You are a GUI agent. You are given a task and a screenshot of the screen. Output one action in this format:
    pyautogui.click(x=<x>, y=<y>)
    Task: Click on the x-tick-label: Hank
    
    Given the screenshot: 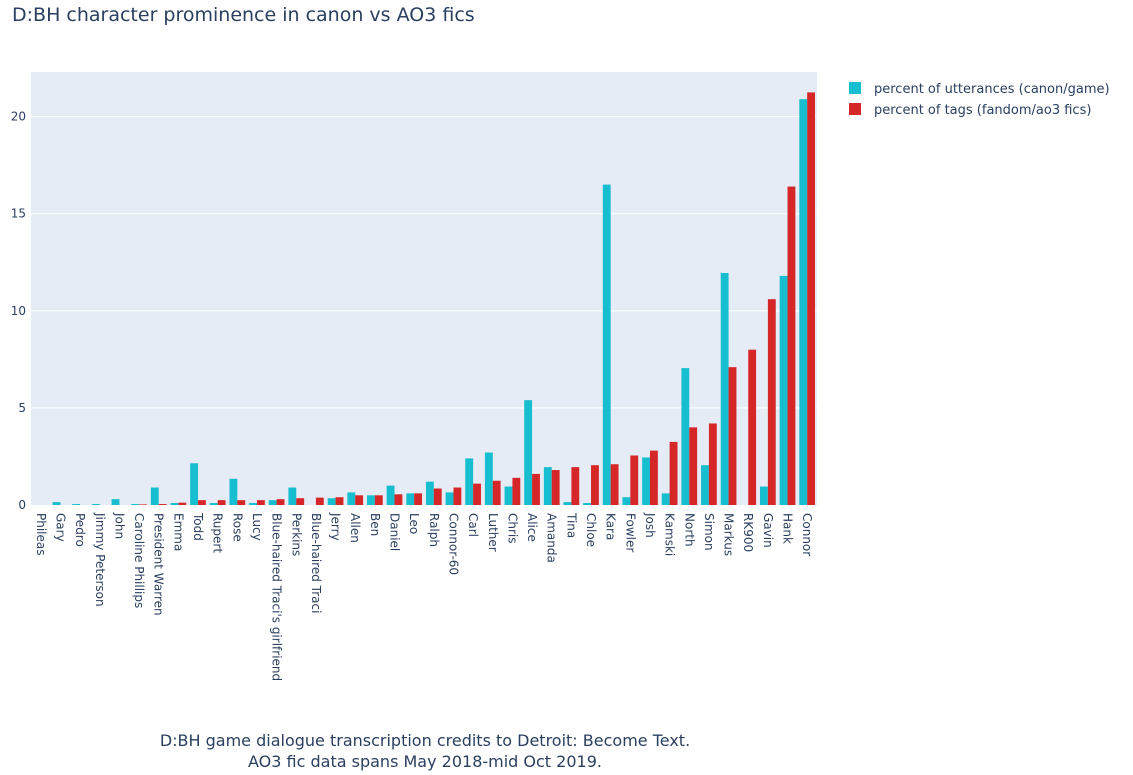 What is the action you would take?
    pyautogui.click(x=788, y=528)
    